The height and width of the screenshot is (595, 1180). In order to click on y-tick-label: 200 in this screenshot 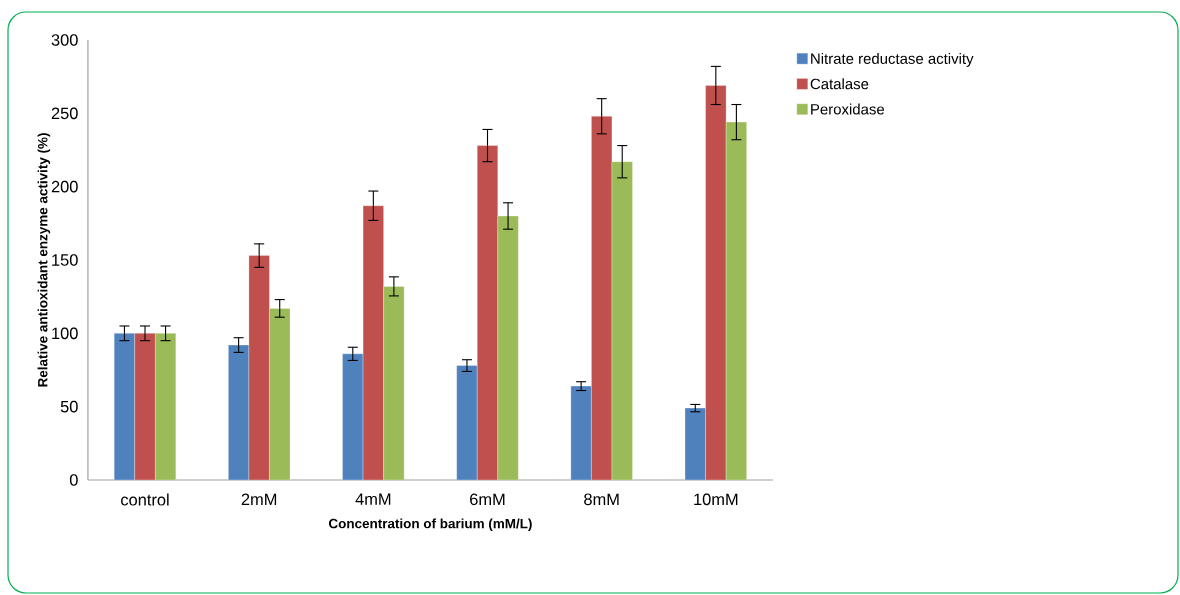, I will do `click(64, 186)`.